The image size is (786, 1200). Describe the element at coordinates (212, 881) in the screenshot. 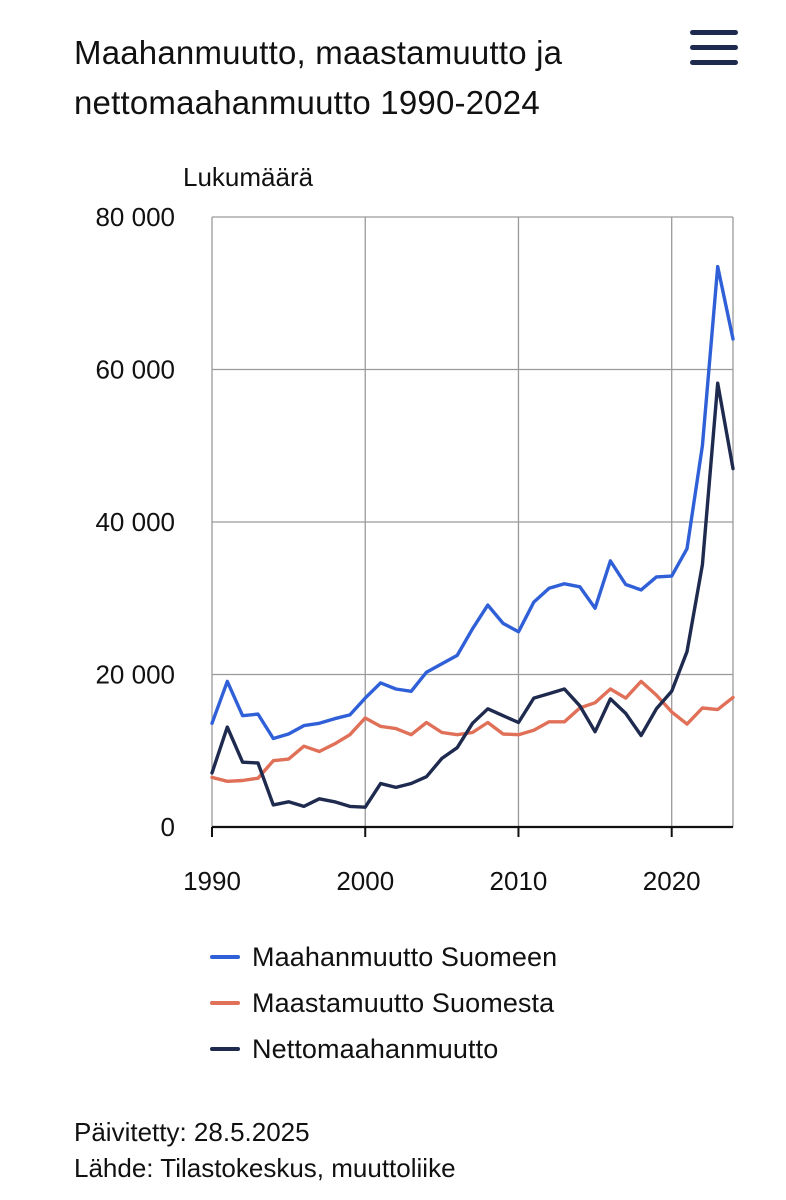

I see `x-tick-label: 1990` at that location.